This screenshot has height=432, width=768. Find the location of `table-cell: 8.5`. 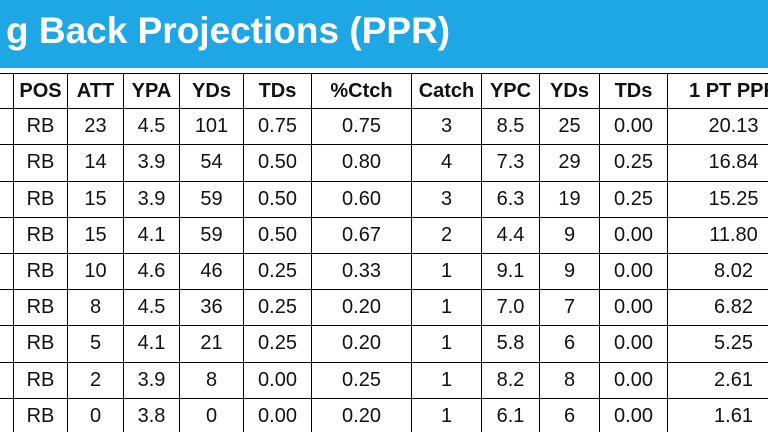

table-cell: 8.5 is located at coordinates (511, 127).